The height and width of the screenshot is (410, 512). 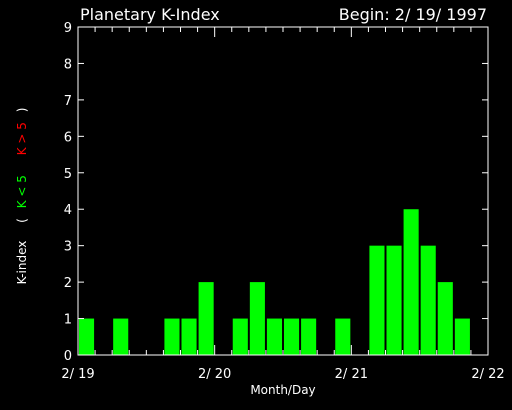 What do you see at coordinates (150, 14) in the screenshot?
I see `chart-title: Planetary K-Index` at bounding box center [150, 14].